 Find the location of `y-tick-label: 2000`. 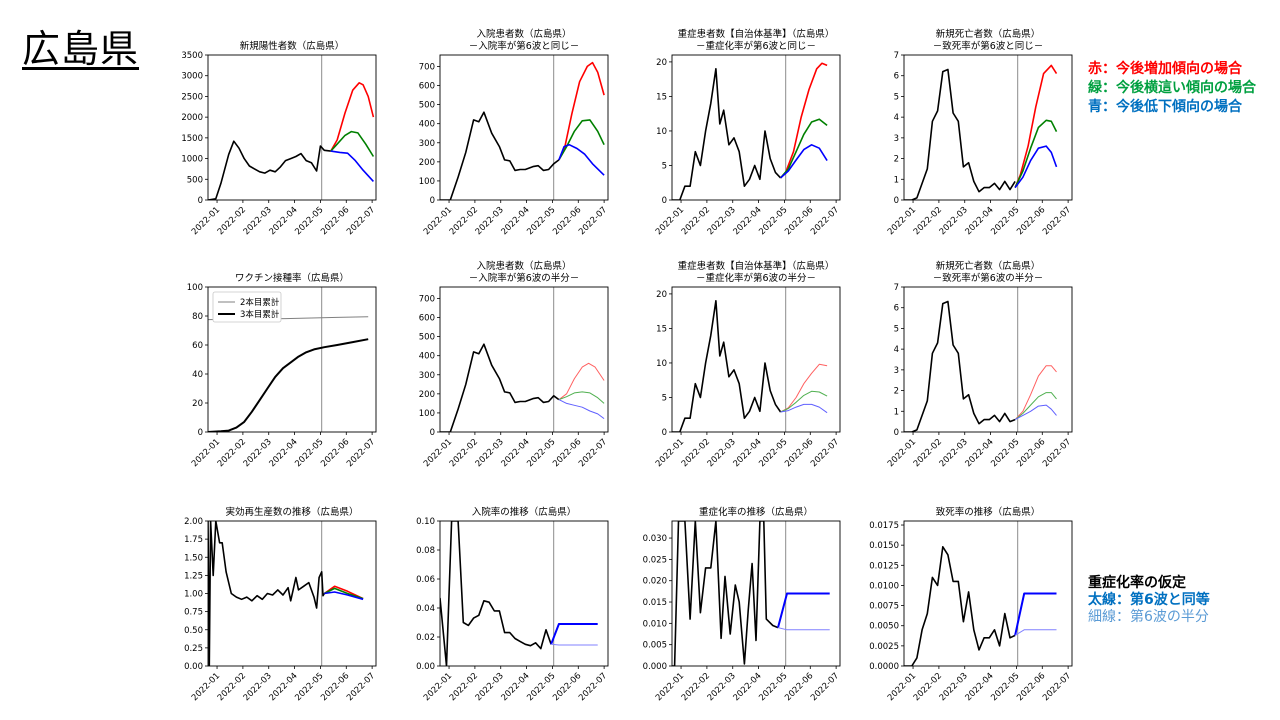

y-tick-label: 2000 is located at coordinates (192, 118).